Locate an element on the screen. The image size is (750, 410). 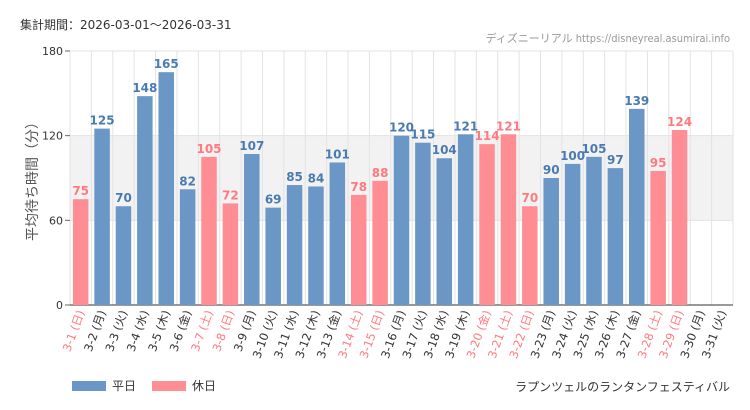
legend-item-holiday: 休日 is located at coordinates (184, 385).